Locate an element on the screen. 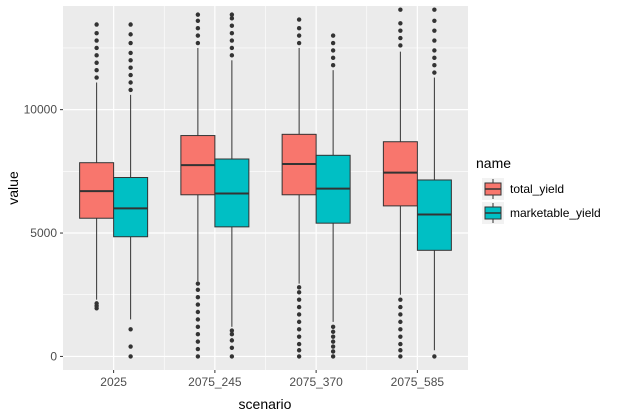  y-tick-label: 10000 is located at coordinates (41, 110).